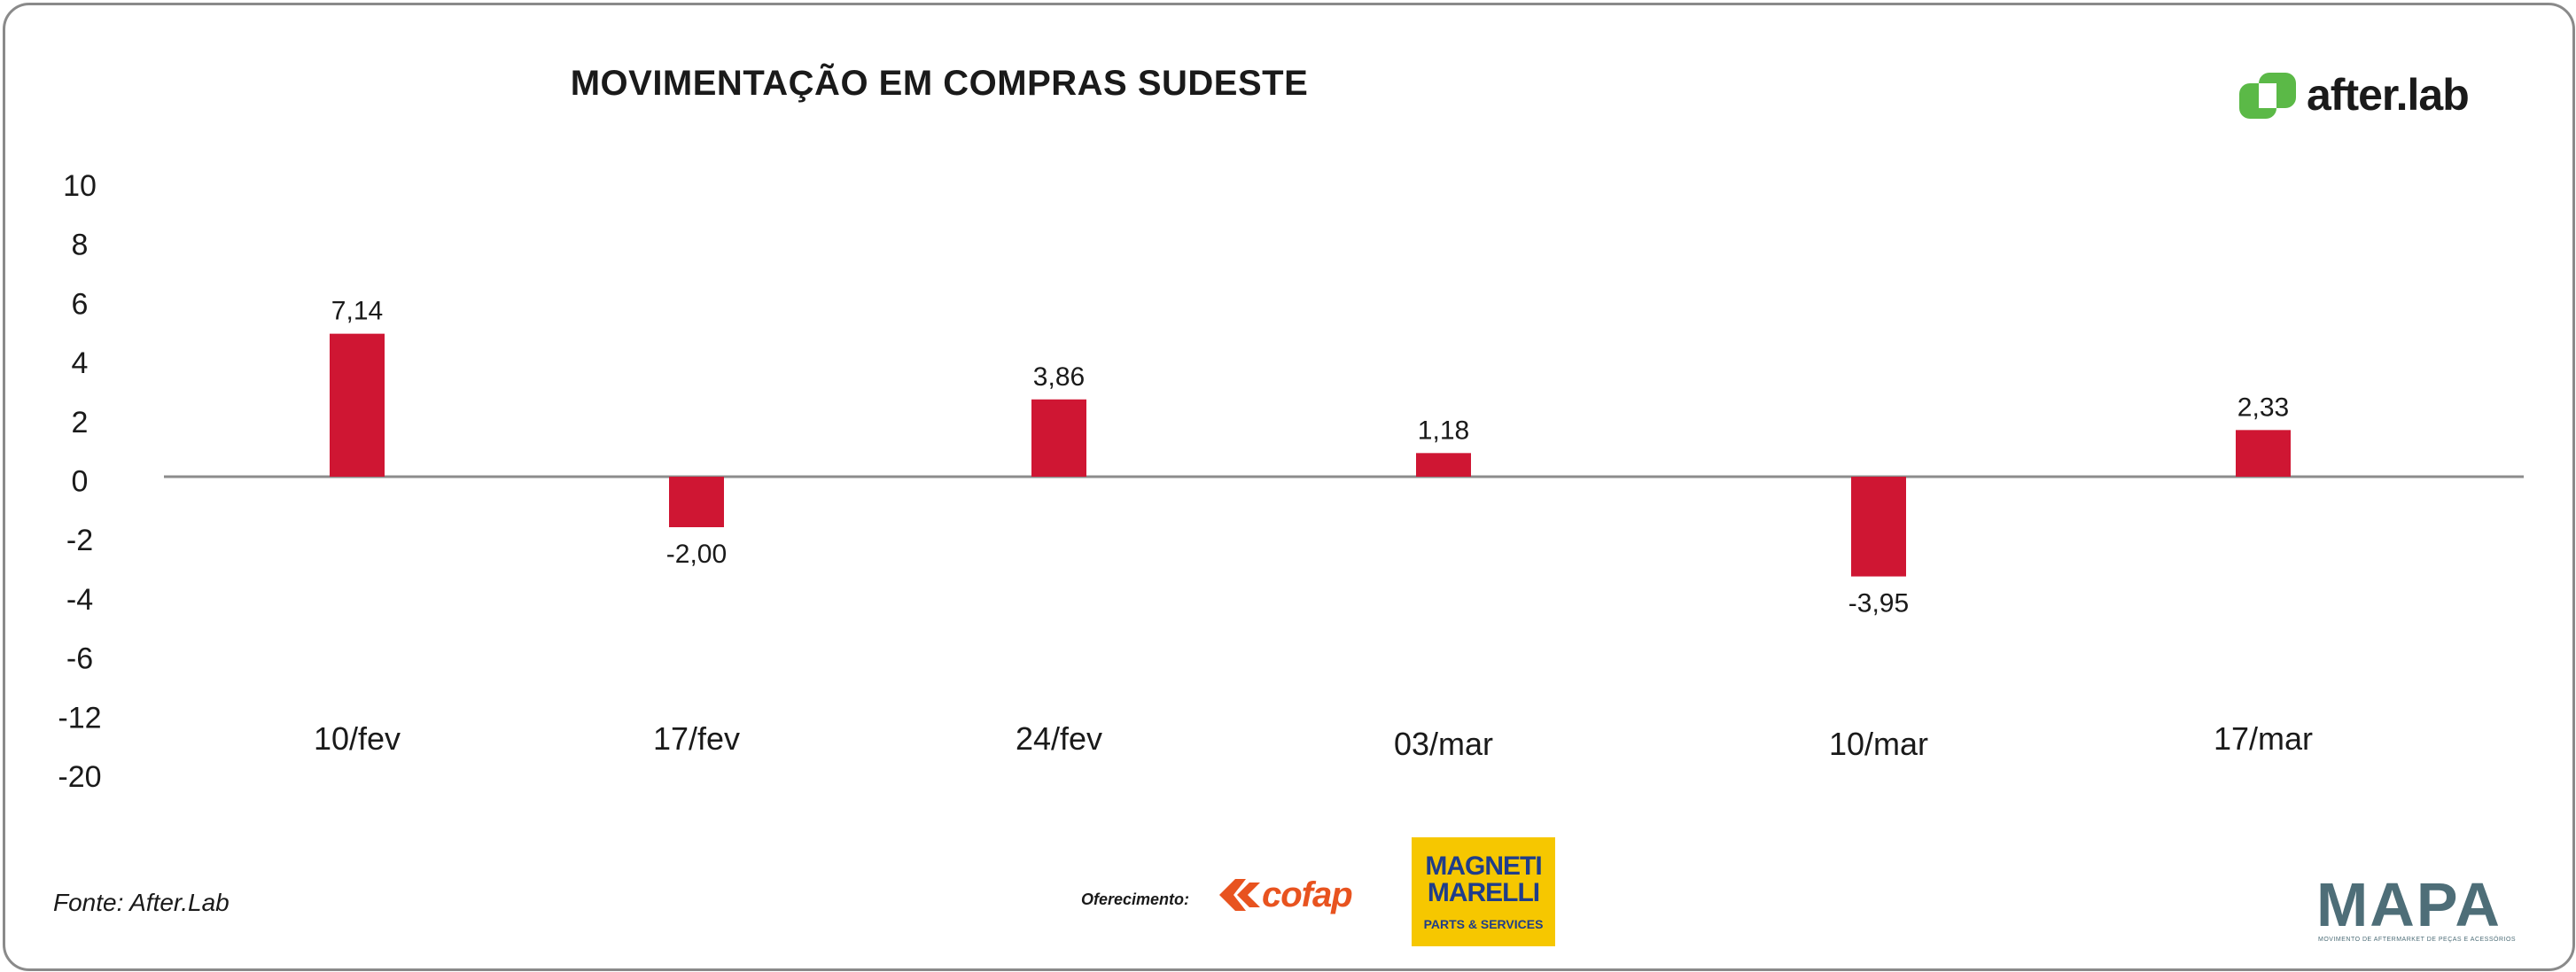  Describe the element at coordinates (80, 186) in the screenshot. I see `y-tick-label: 10` at that location.